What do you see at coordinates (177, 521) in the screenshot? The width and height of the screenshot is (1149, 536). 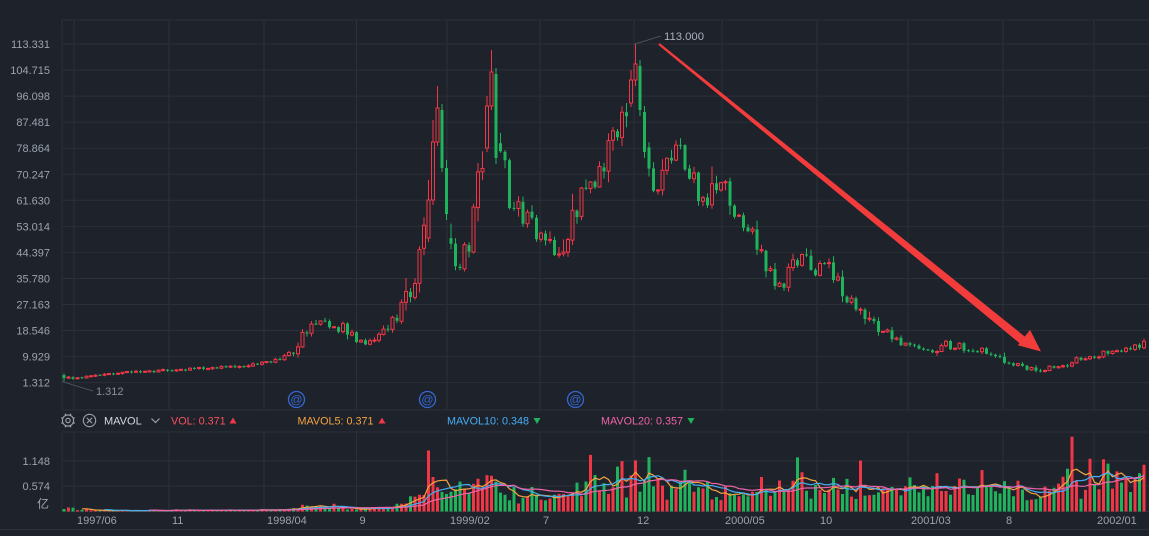 I see `svg-text: 11` at bounding box center [177, 521].